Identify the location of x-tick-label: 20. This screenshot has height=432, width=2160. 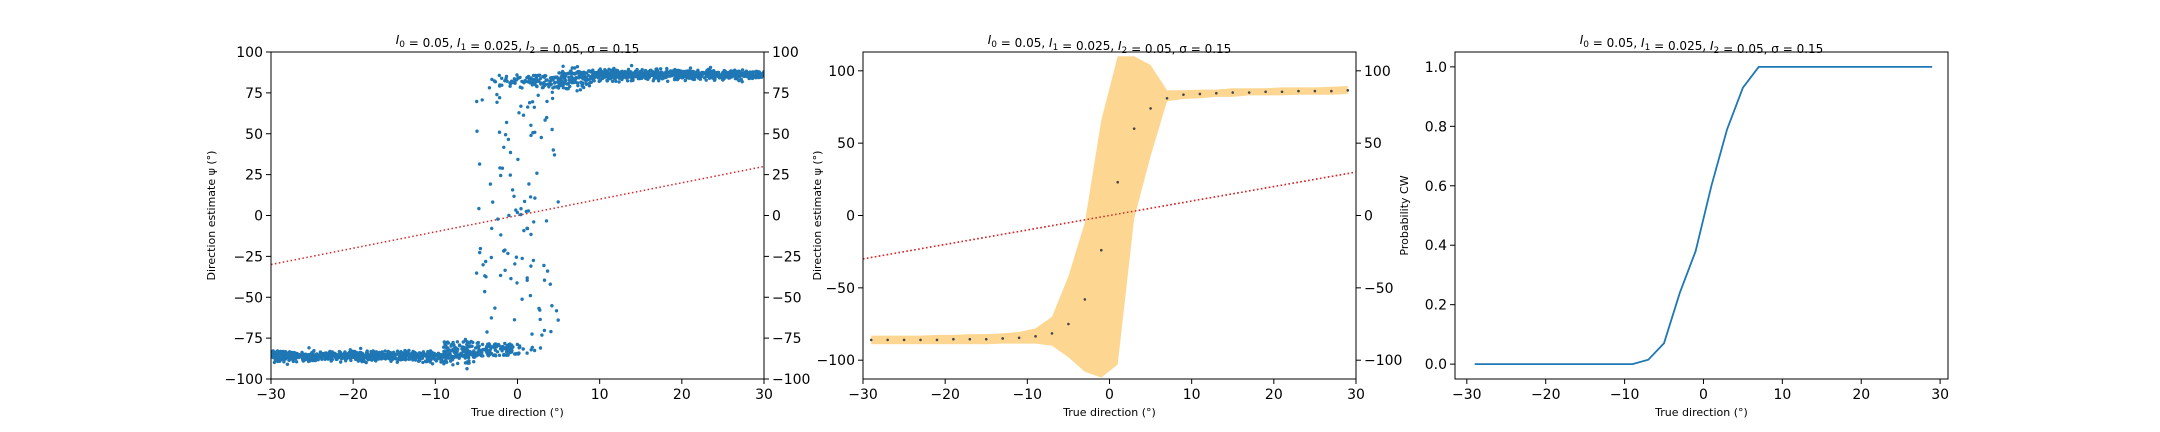
(1861, 395).